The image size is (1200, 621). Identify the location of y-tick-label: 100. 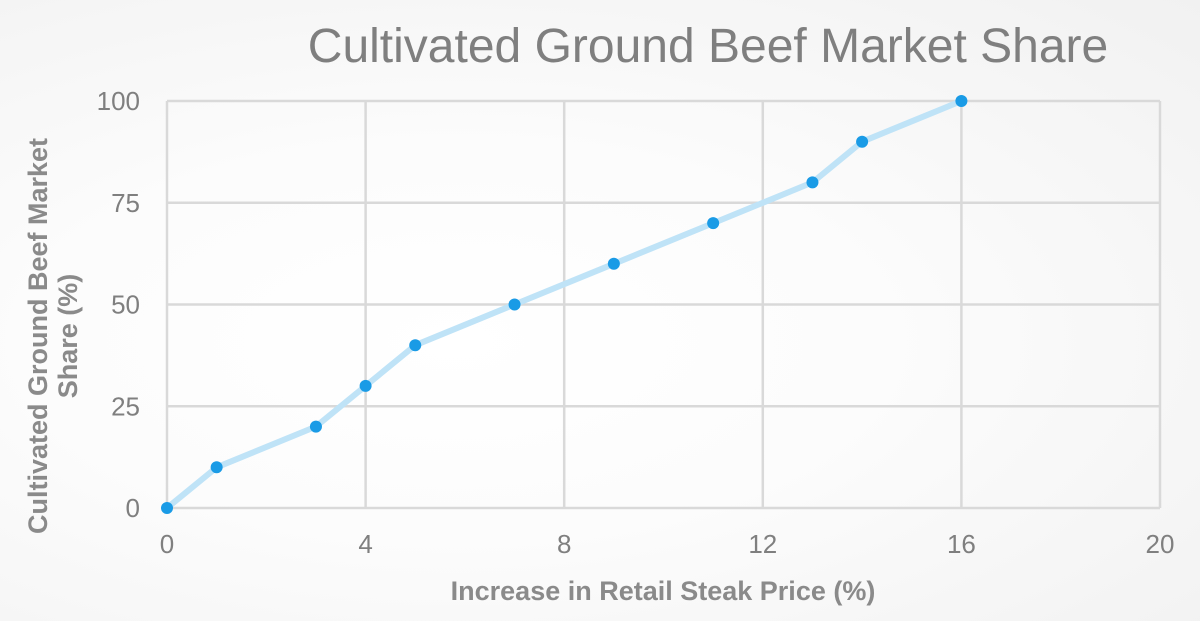
(118, 101).